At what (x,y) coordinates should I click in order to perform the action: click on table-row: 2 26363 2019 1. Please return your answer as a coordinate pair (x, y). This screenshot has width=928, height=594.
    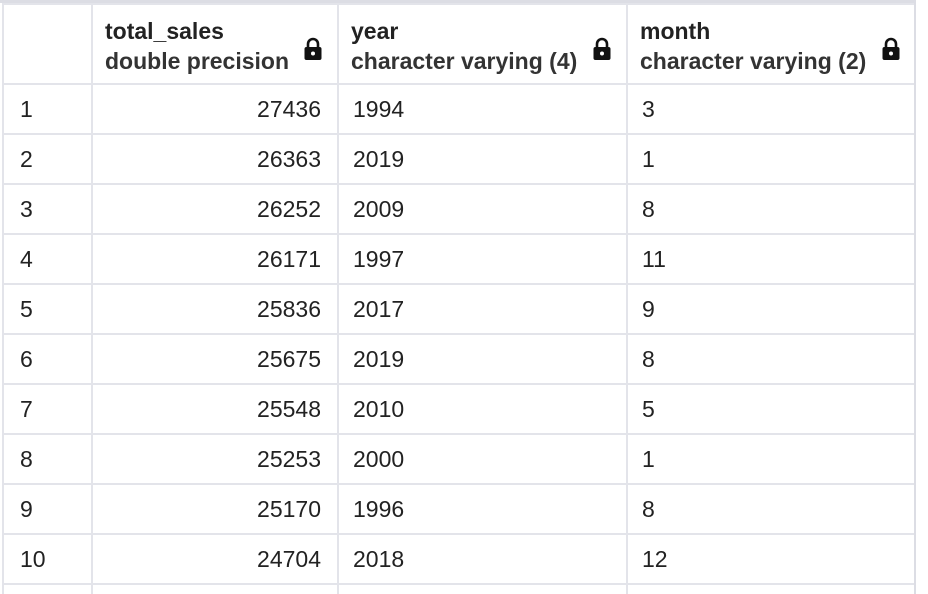
    Looking at the image, I should click on (459, 159).